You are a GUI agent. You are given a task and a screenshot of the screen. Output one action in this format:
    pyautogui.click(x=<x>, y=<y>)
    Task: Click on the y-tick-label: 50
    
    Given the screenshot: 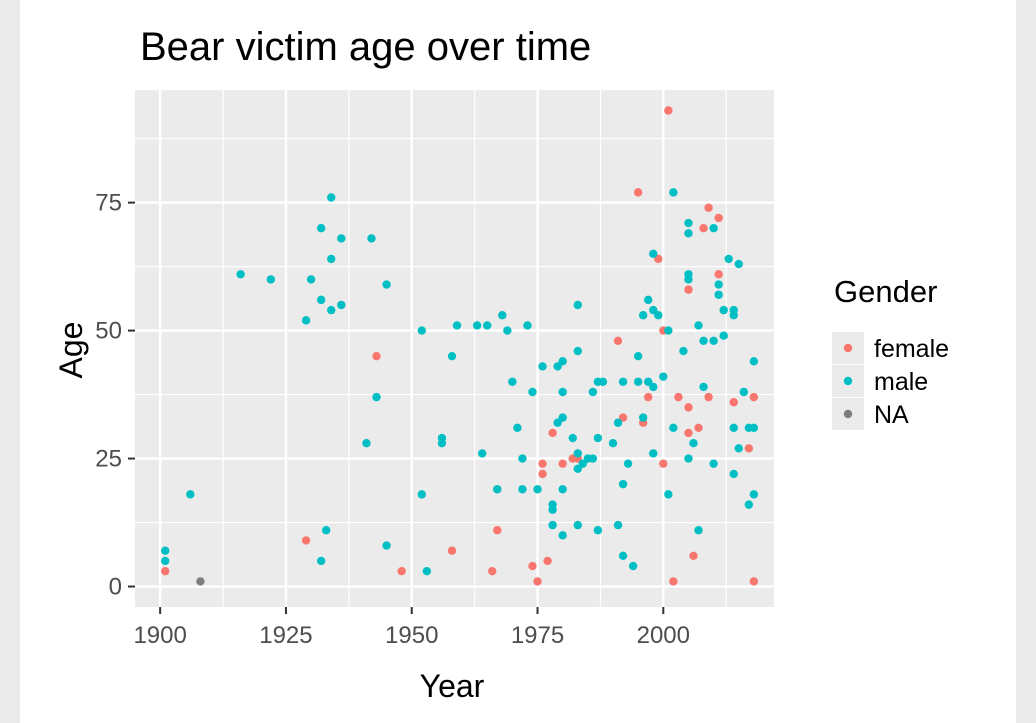 What is the action you would take?
    pyautogui.click(x=108, y=331)
    